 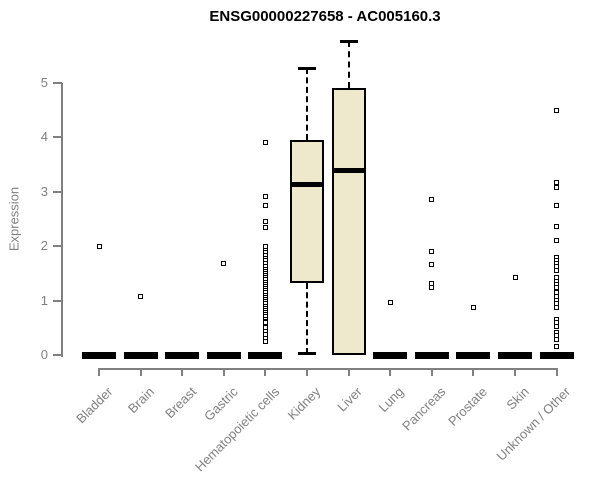 I want to click on x-tick-label: Bladder, so click(x=94, y=405).